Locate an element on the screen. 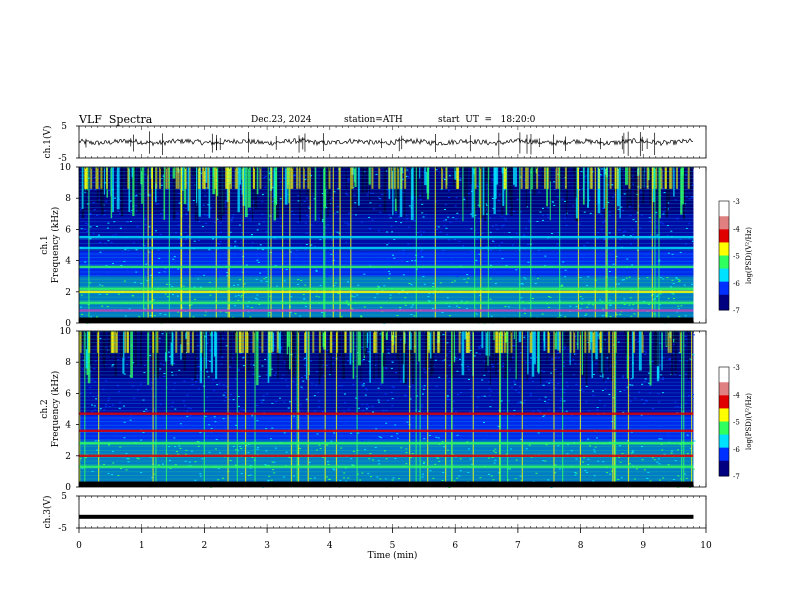  spectrogram-emission-band is located at coordinates (386, 291).